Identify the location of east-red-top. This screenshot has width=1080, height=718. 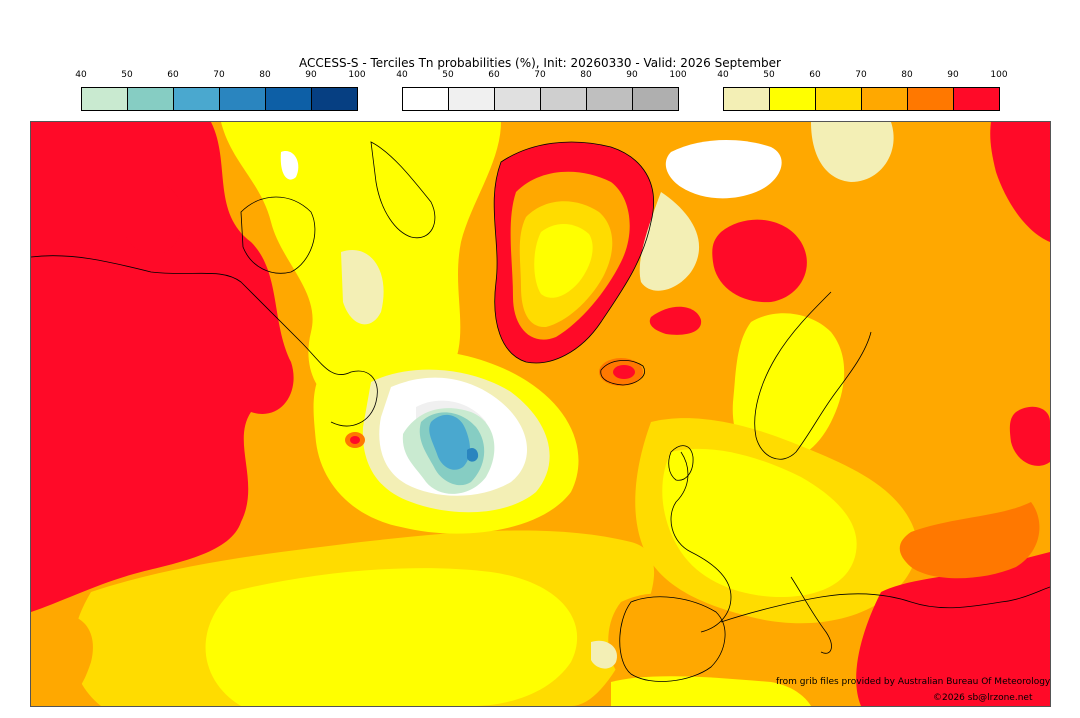
(1020, 182).